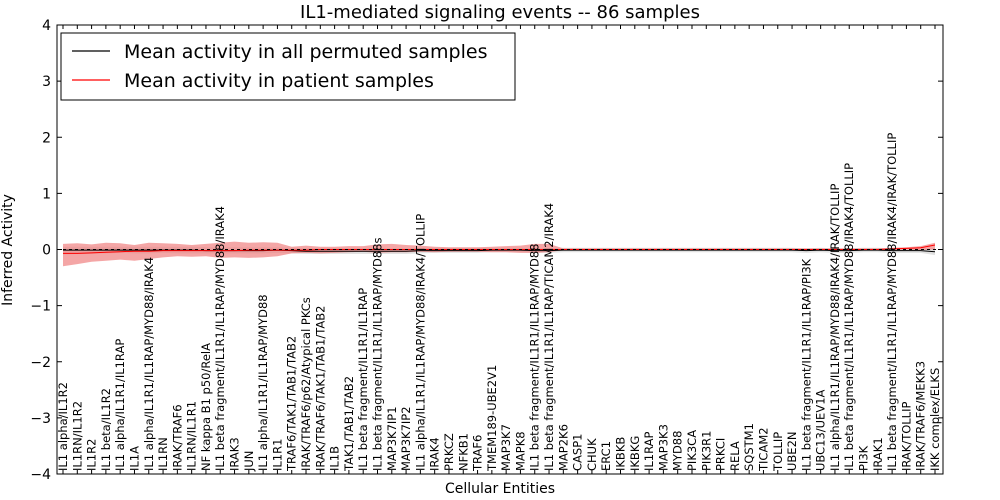 This screenshot has width=1000, height=500. Describe the element at coordinates (592, 454) in the screenshot. I see `category-label: CHUK` at that location.